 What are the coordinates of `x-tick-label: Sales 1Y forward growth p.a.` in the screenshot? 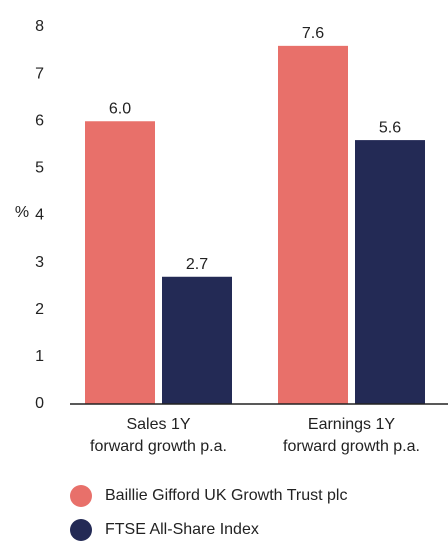 It's located at (158, 435).